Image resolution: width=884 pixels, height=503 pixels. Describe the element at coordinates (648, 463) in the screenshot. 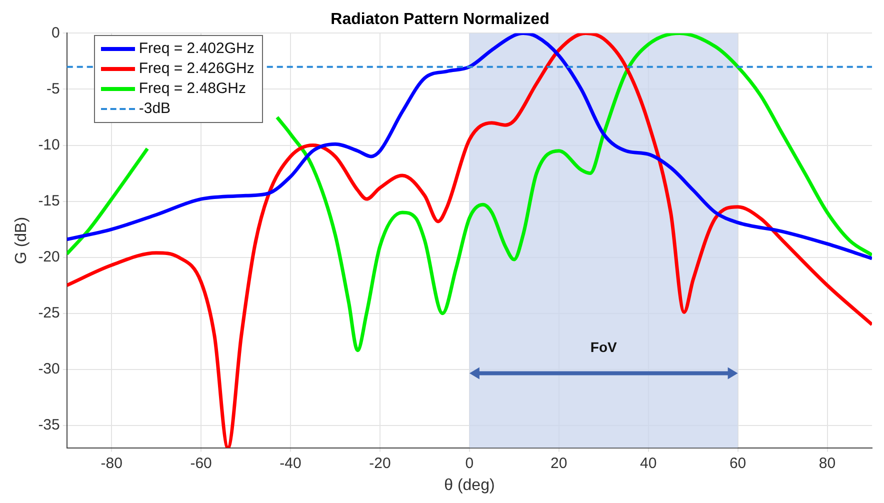

I see `x-tick-label: 40` at that location.